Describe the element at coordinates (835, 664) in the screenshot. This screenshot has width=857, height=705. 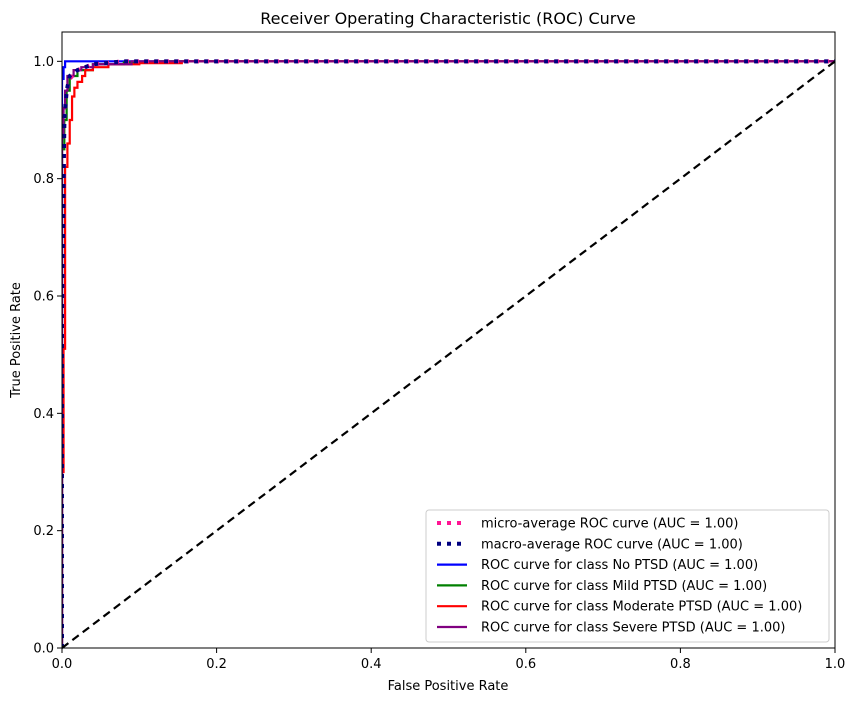
I see `x-tick-label: 1.0` at that location.